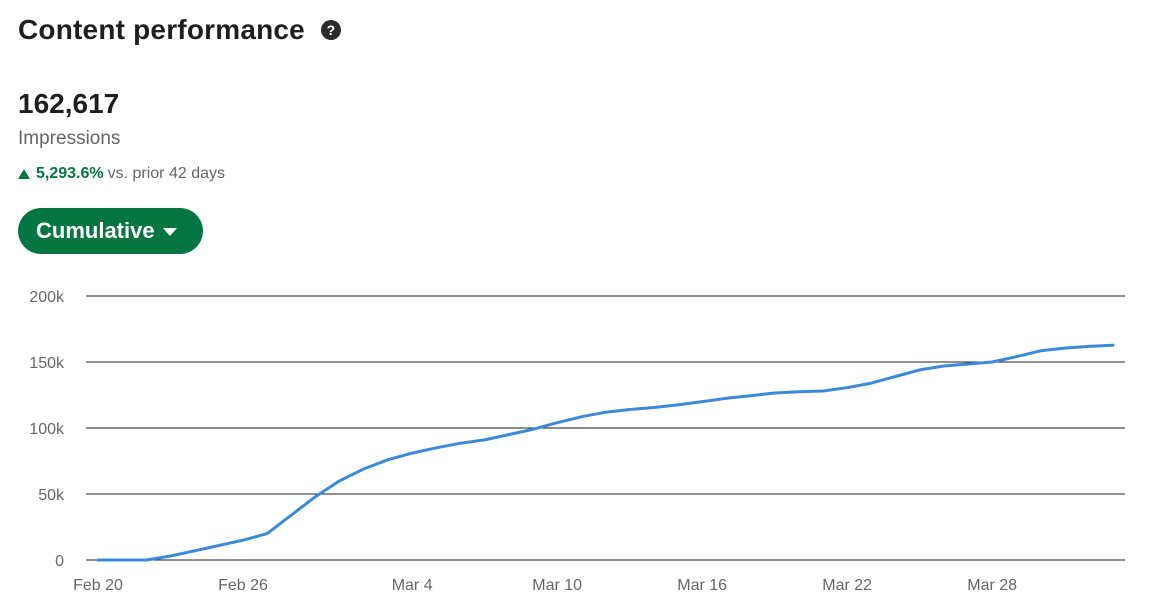 The height and width of the screenshot is (616, 1168). I want to click on x-tick-label: Feb 20, so click(98, 585).